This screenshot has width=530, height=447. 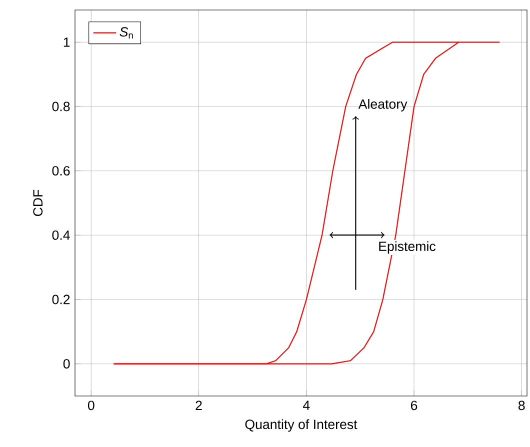 I want to click on x-tick-label: 4, so click(x=306, y=405).